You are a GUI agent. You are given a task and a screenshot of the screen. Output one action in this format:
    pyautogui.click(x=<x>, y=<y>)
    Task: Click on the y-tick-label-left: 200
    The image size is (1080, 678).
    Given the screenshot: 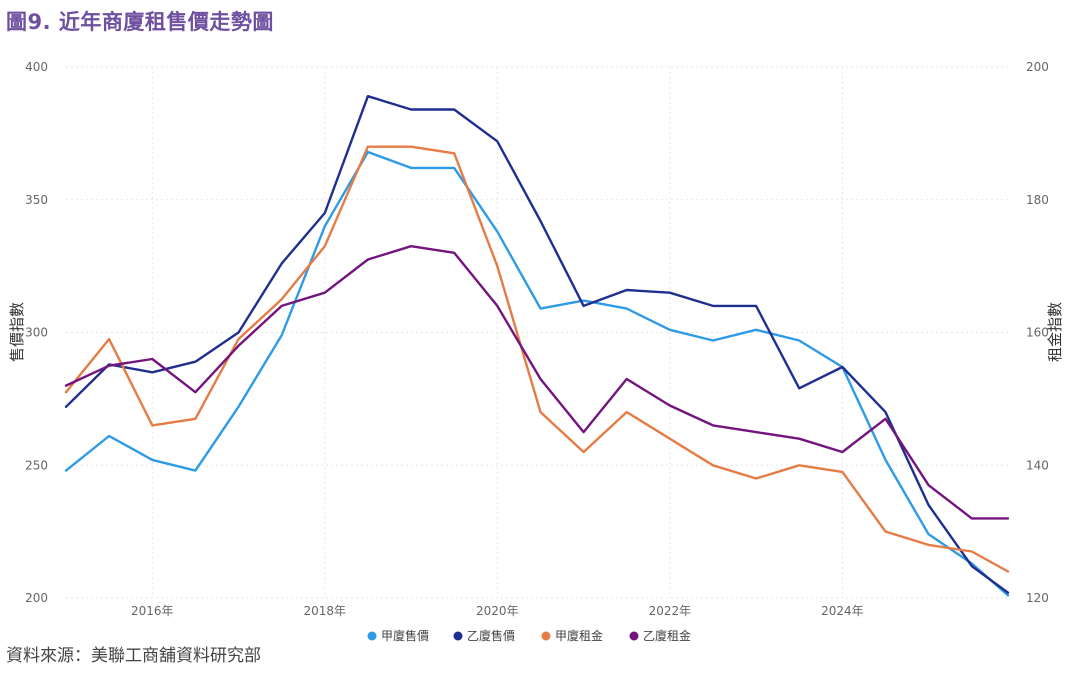 What is the action you would take?
    pyautogui.click(x=36, y=598)
    